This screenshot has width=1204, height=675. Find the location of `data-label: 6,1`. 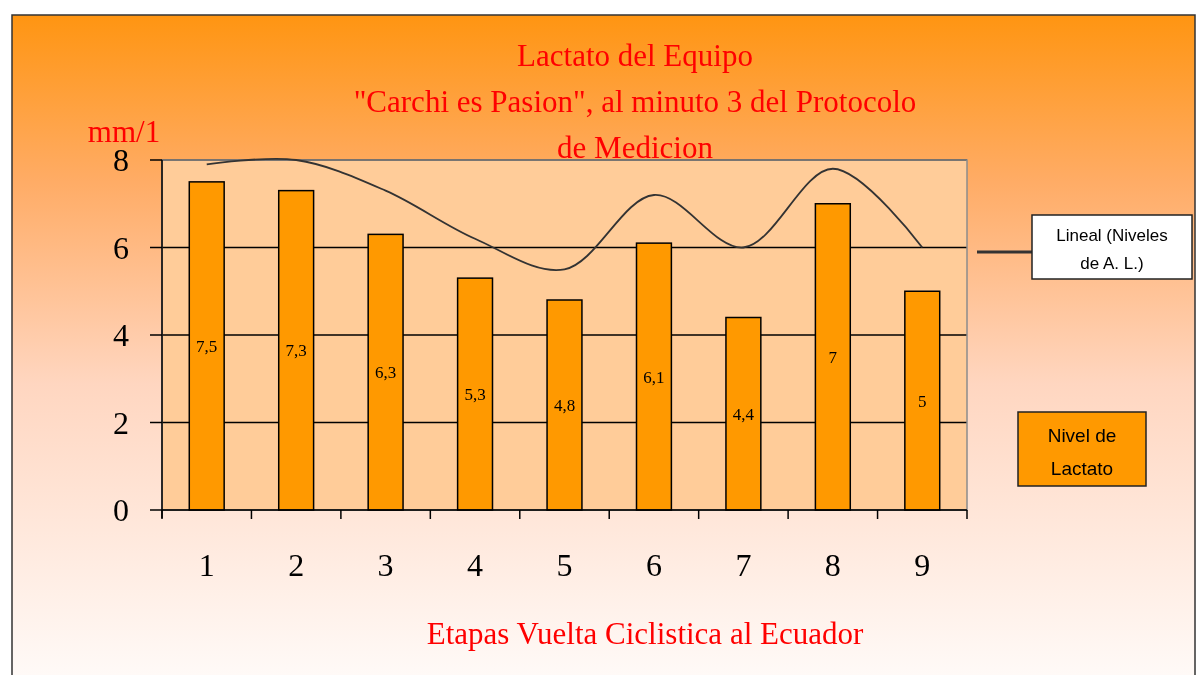

data-label: 6,1 is located at coordinates (654, 377).